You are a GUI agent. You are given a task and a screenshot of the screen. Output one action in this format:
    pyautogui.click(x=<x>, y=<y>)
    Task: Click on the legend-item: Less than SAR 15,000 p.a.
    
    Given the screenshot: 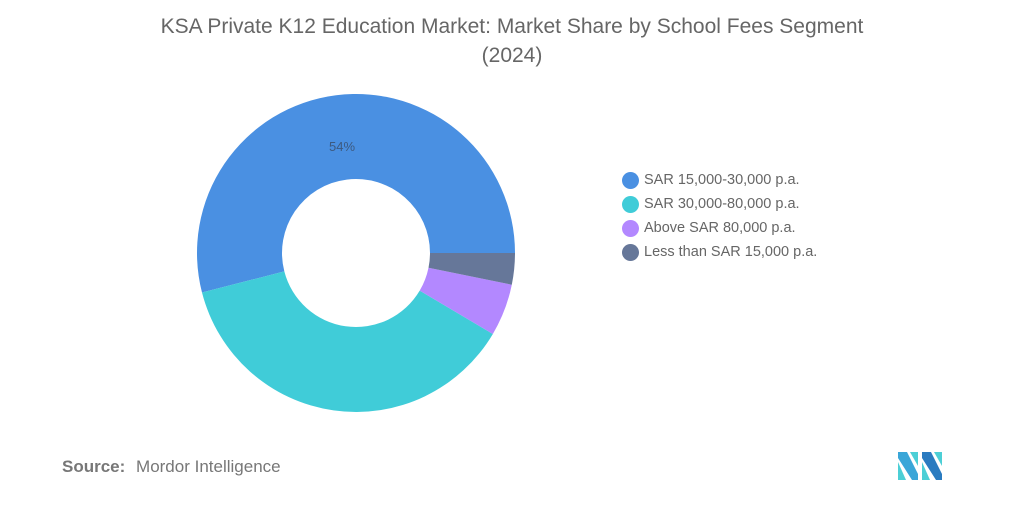 What is the action you would take?
    pyautogui.click(x=719, y=252)
    